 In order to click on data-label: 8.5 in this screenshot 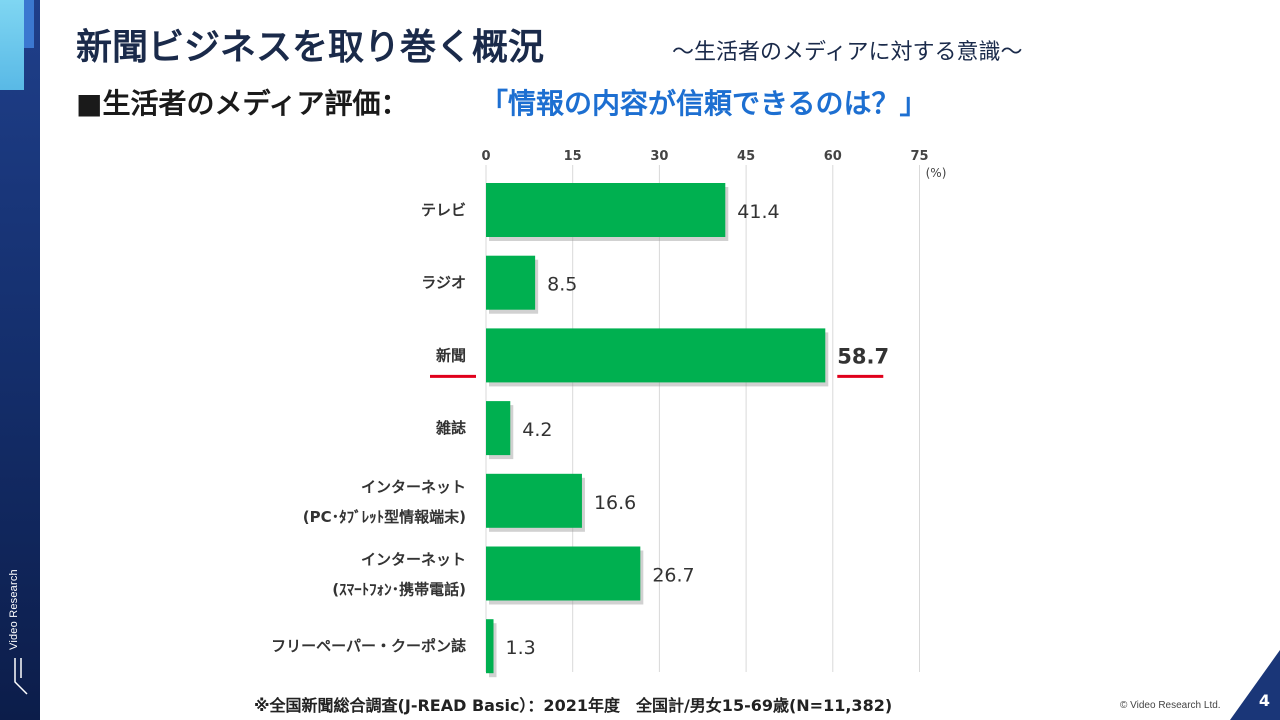, I will do `click(562, 285)`.